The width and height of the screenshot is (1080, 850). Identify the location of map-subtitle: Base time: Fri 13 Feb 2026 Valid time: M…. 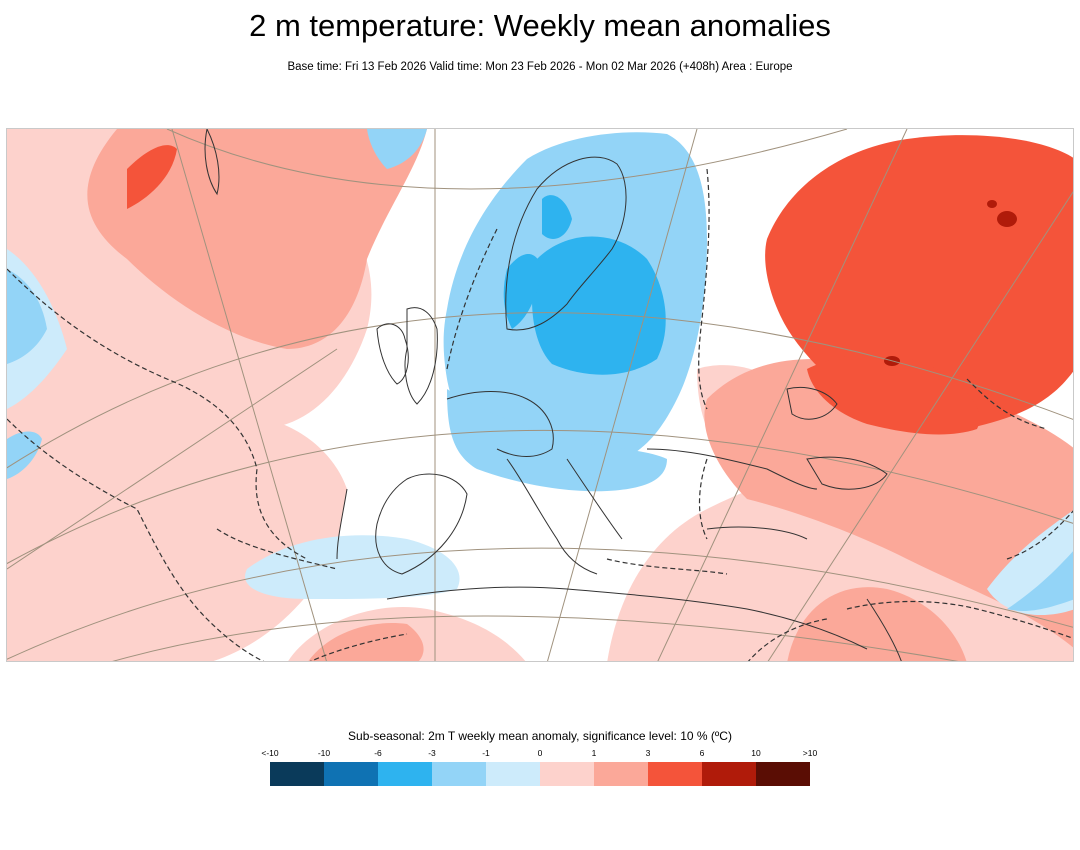
(540, 67).